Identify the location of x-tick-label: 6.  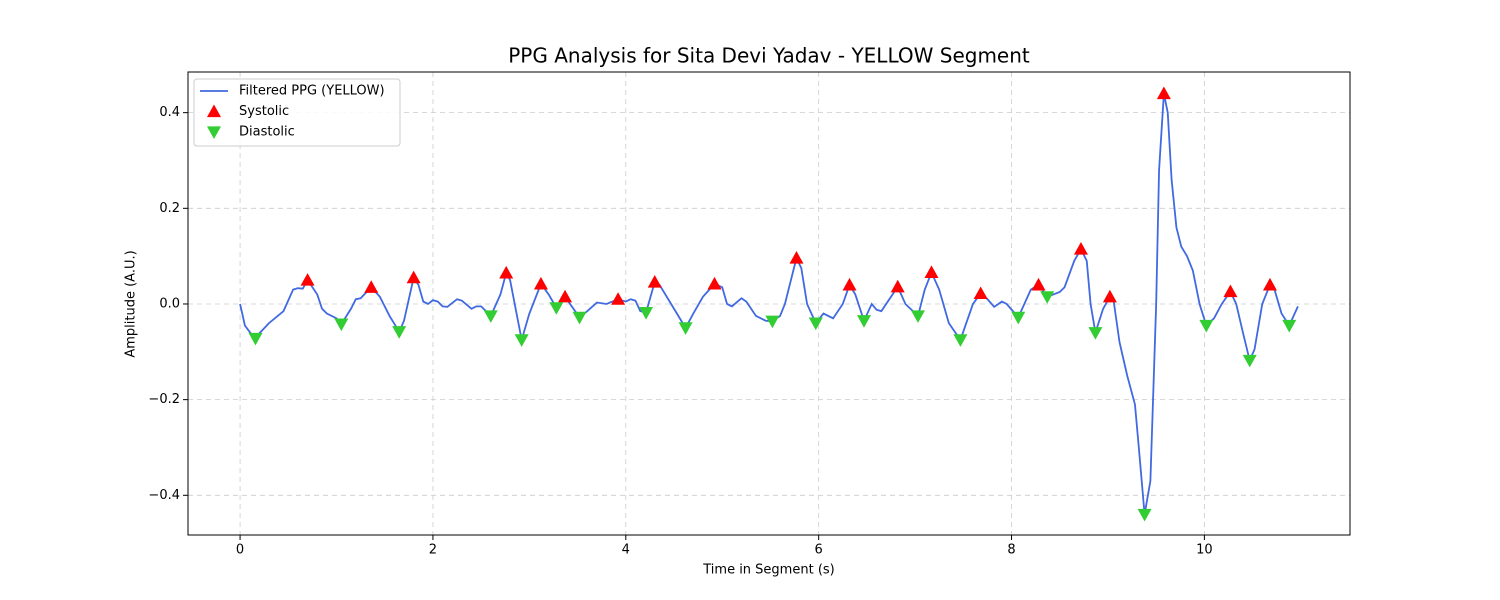
(819, 550).